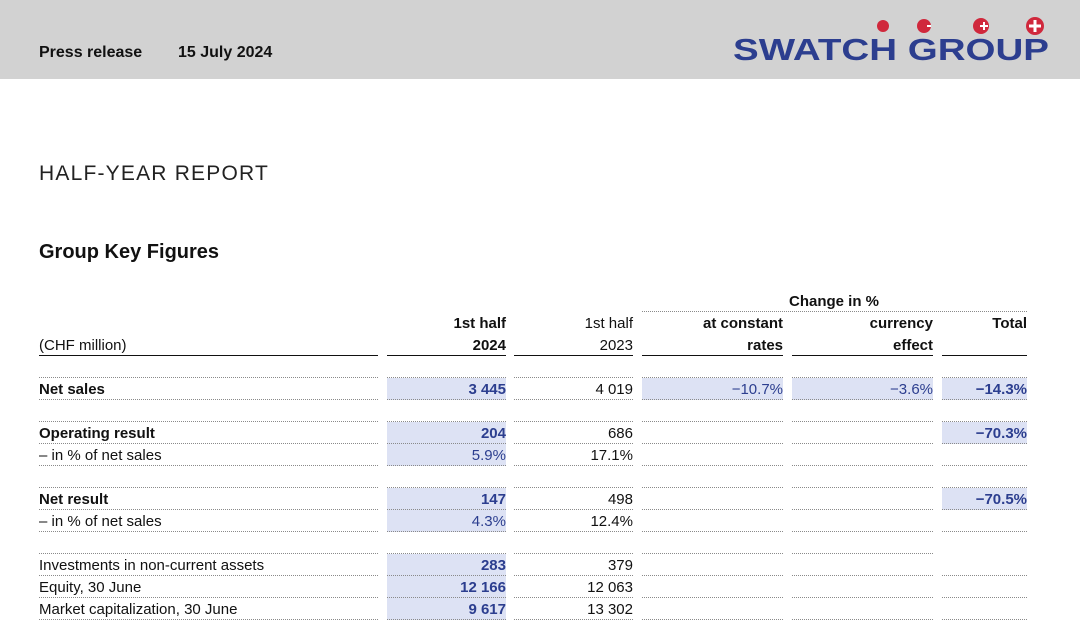  I want to click on change-in-percent-header: Change in %, so click(834, 301).